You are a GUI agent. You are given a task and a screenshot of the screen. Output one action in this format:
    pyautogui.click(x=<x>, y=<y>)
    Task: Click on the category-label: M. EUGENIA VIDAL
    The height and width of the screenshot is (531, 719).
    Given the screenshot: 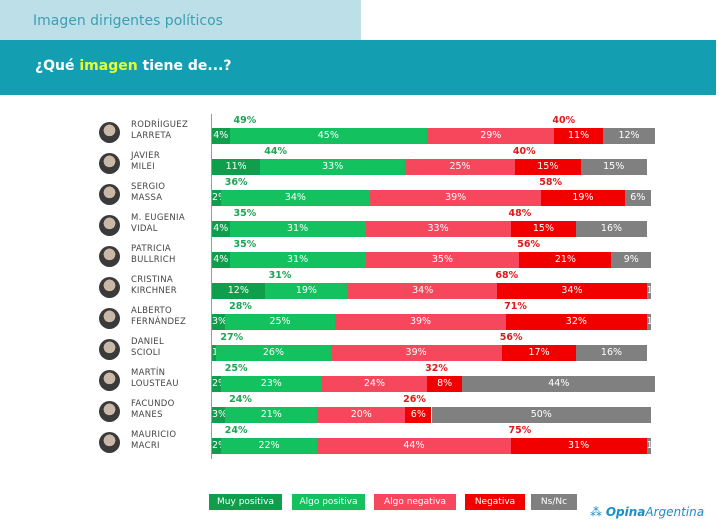 What is the action you would take?
    pyautogui.click(x=158, y=223)
    